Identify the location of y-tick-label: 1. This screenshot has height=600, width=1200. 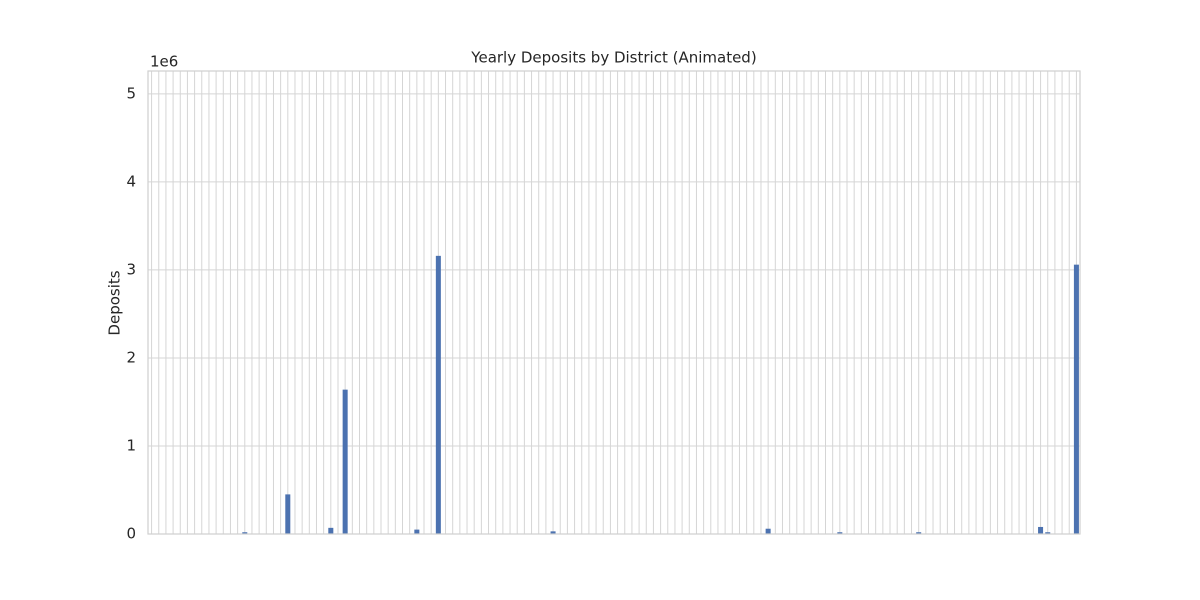
(131, 445).